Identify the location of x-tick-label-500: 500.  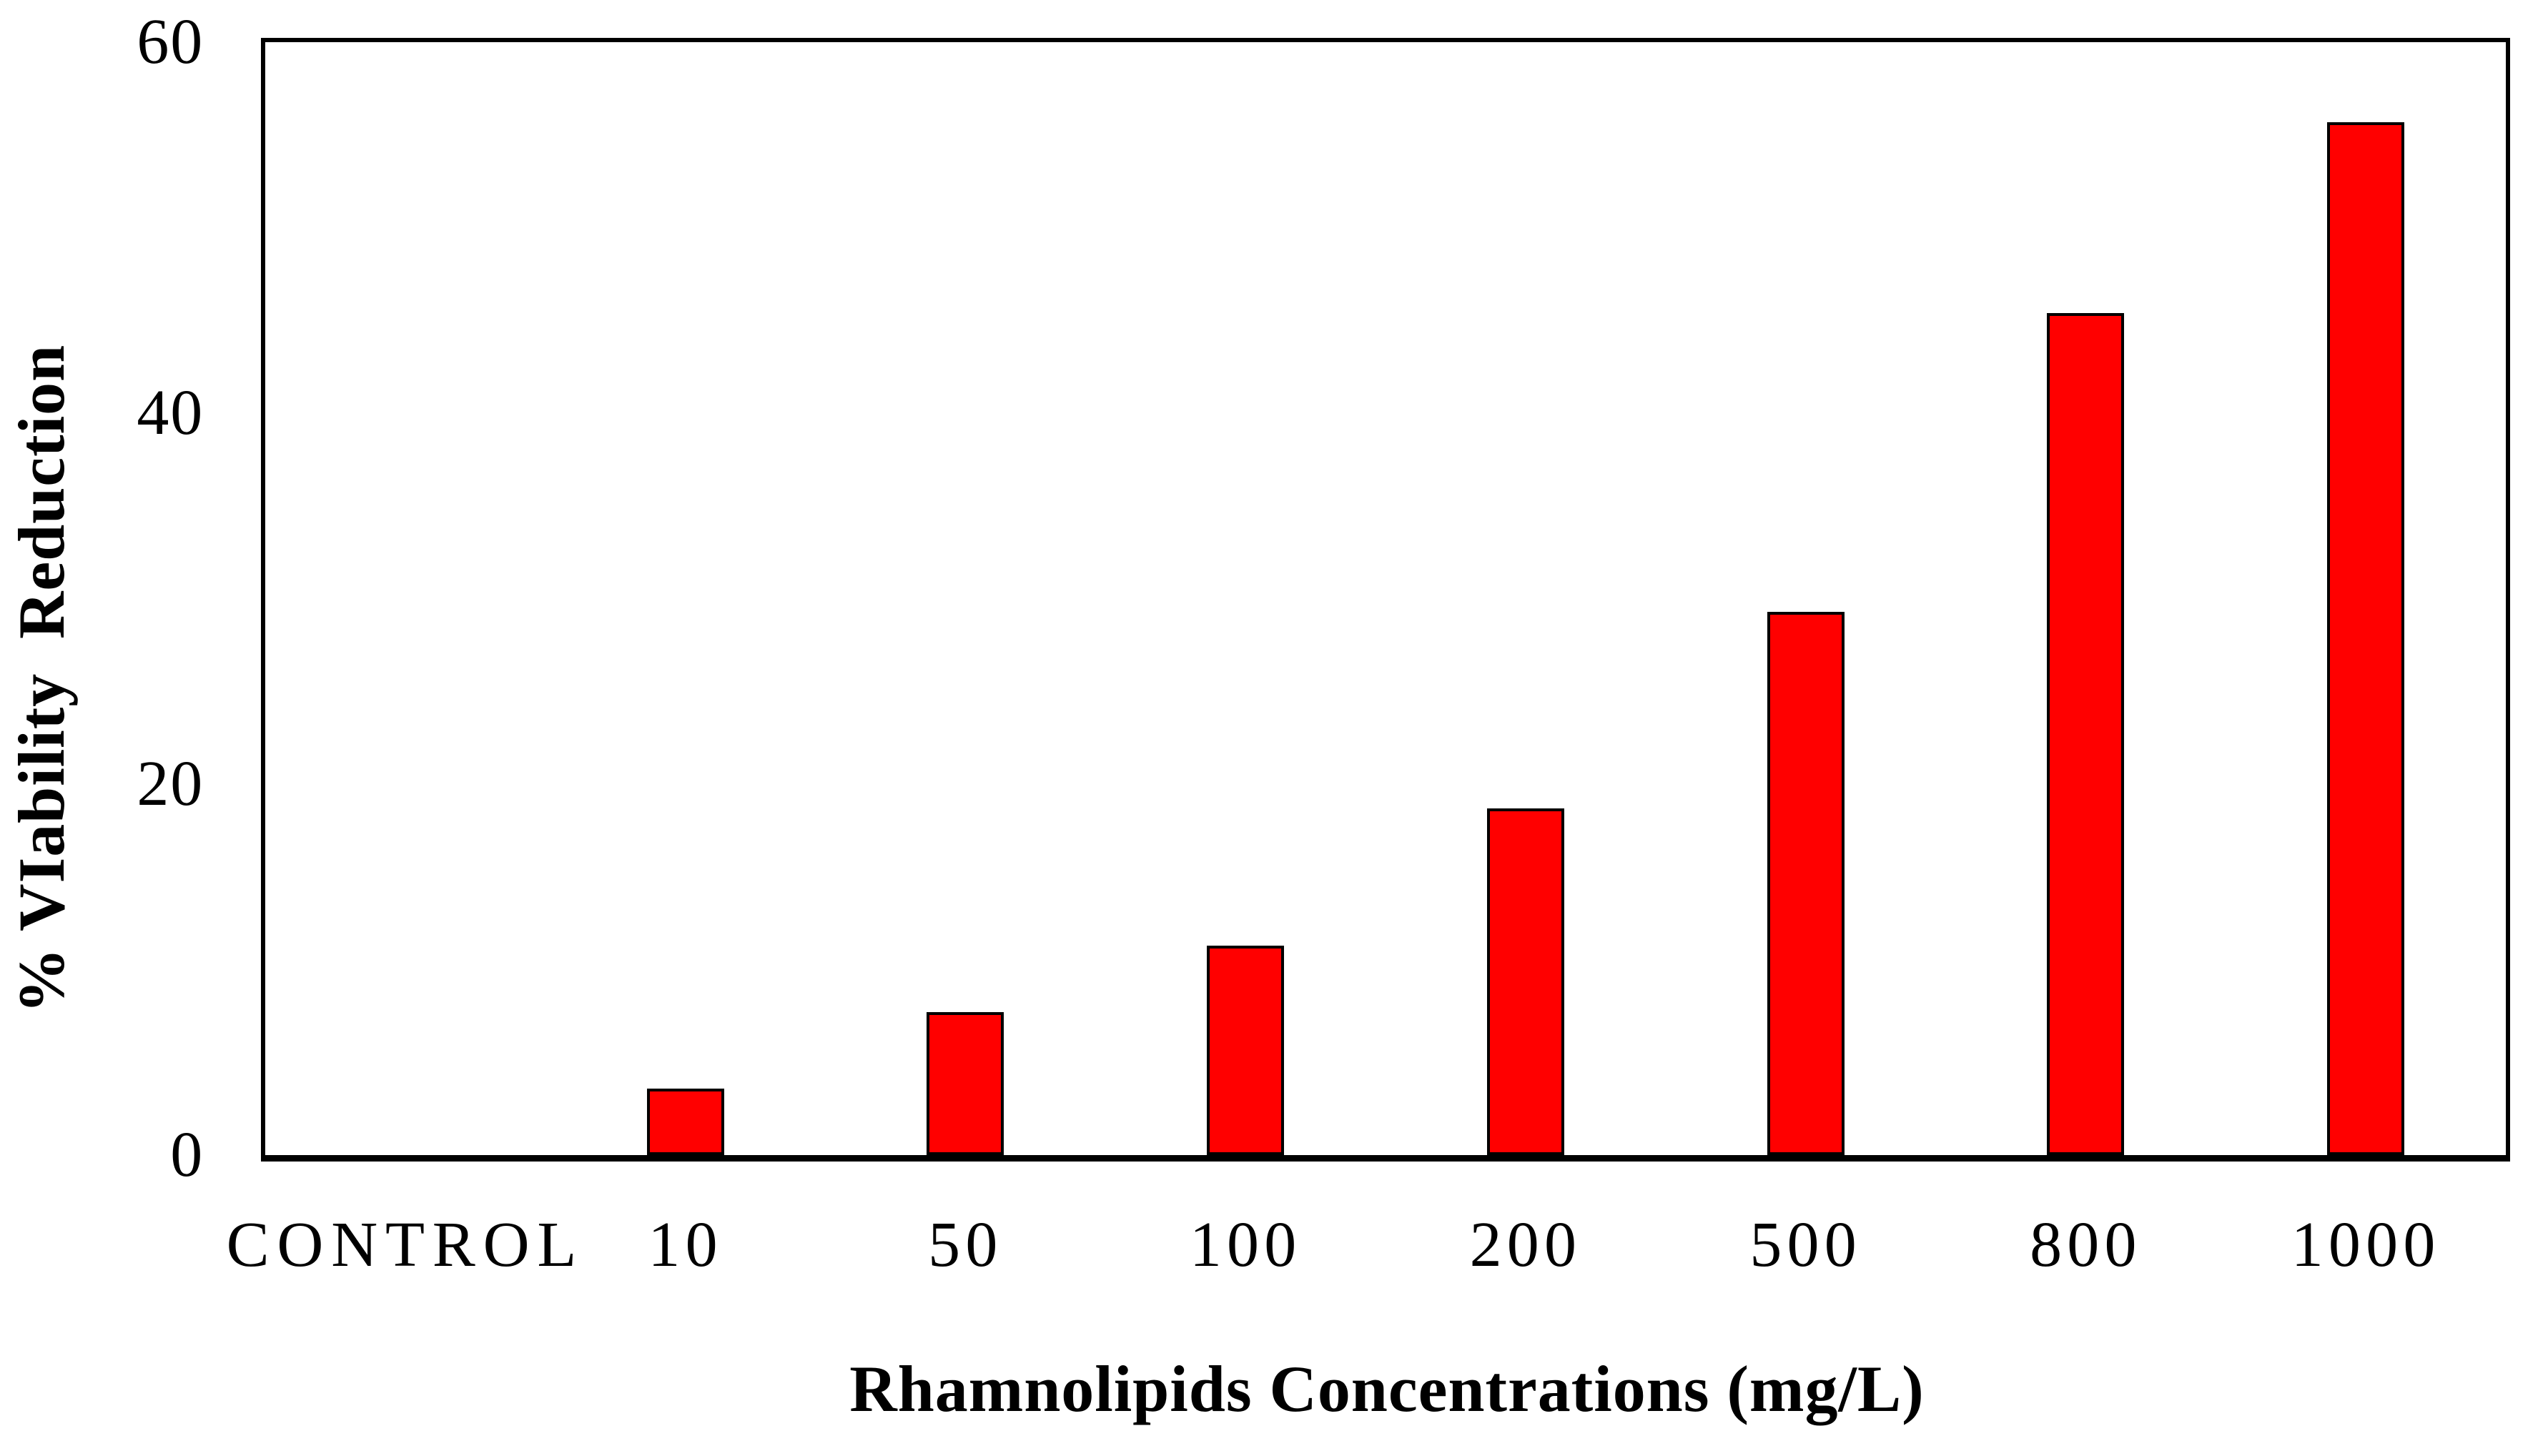
(1805, 1244).